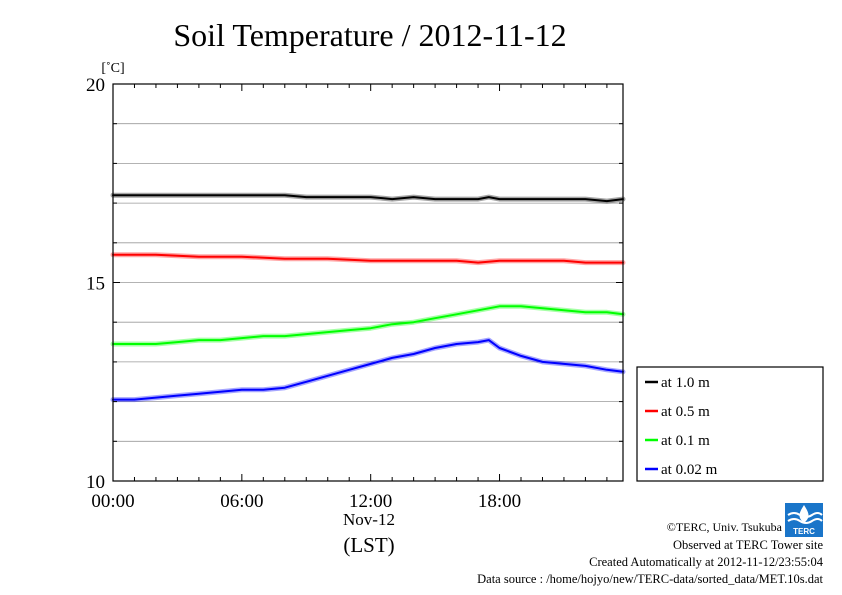 This screenshot has width=842, height=595. I want to click on legend-label: at 1.0 m, so click(685, 383).